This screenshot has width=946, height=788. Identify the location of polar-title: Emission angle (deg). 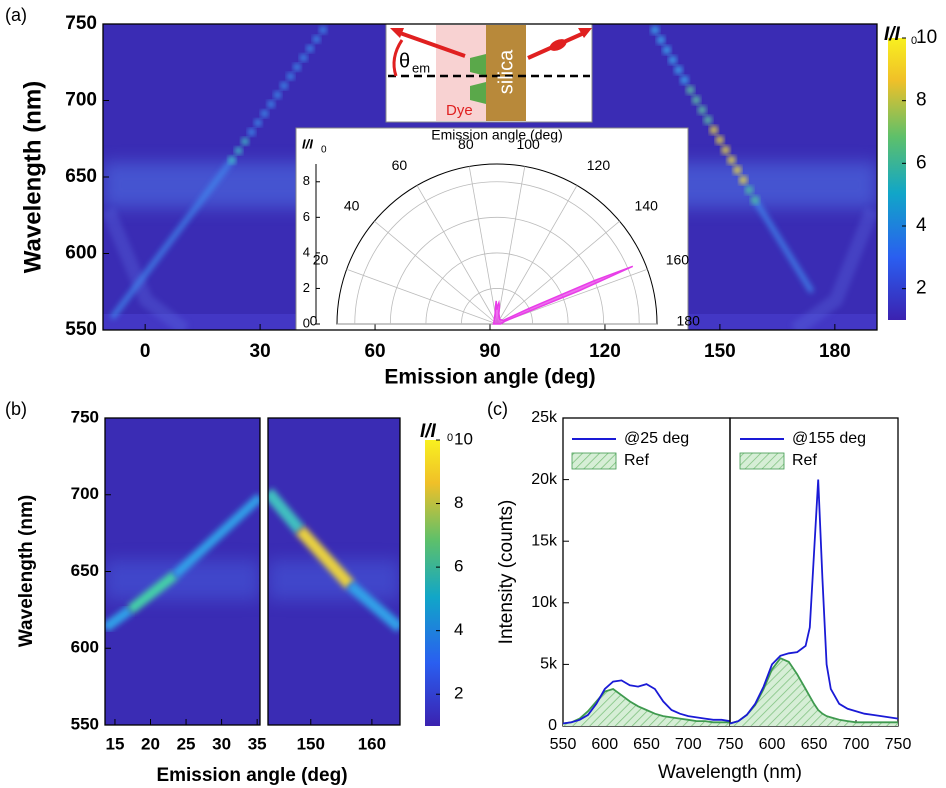
(497, 135).